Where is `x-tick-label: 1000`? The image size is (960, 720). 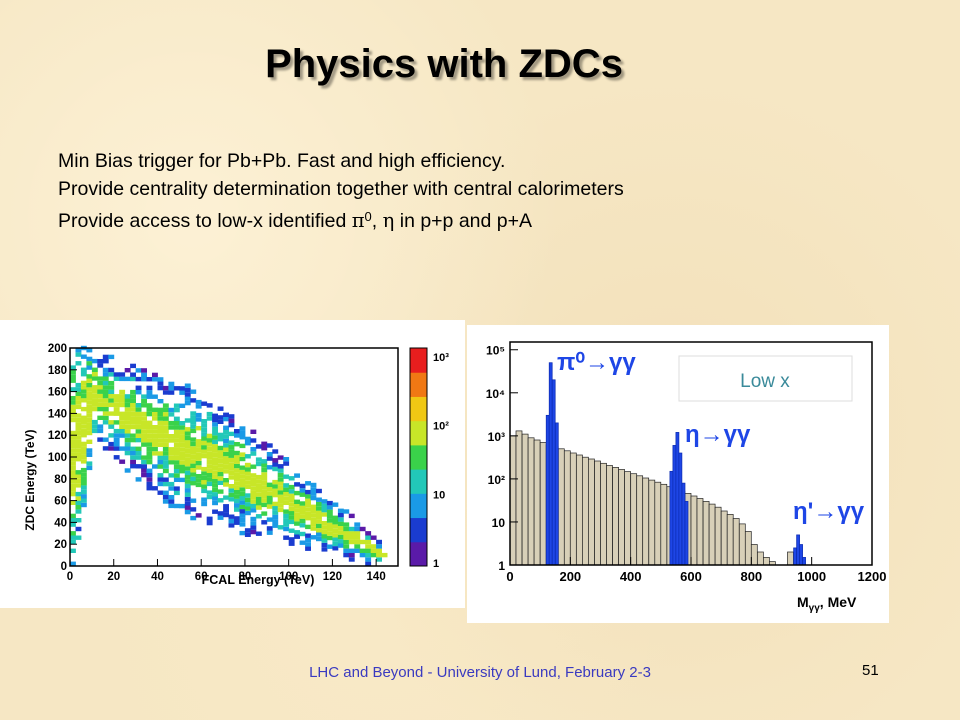
x-tick-label: 1000 is located at coordinates (811, 576).